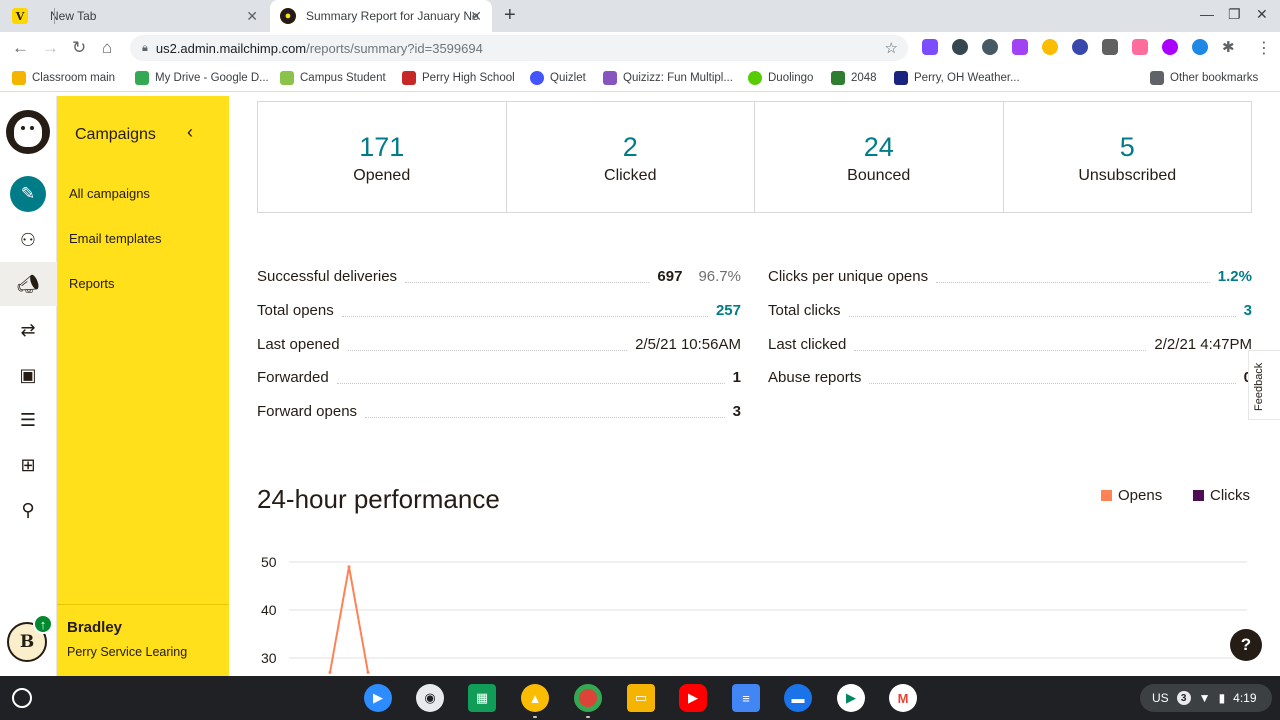 The width and height of the screenshot is (1280, 720). Describe the element at coordinates (378, 698) in the screenshot. I see `zoom-app-icon: ▶` at that location.